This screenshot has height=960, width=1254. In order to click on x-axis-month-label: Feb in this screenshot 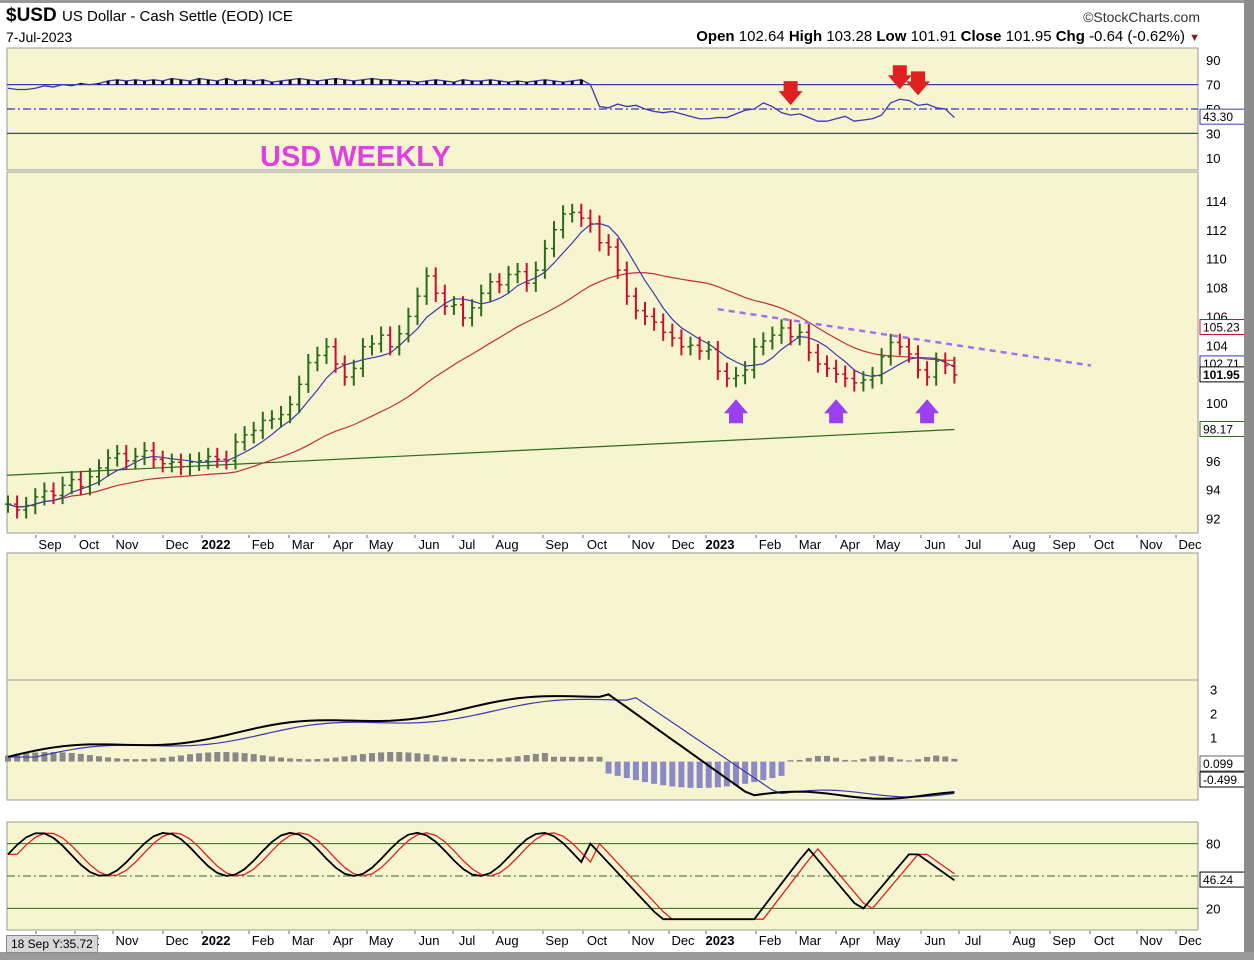, I will do `click(263, 940)`.